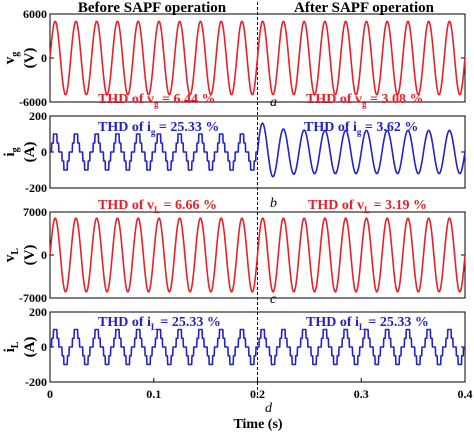 The image size is (474, 434). What do you see at coordinates (30, 58) in the screenshot?
I see `ylabel-unit-vg: (V)` at bounding box center [30, 58].